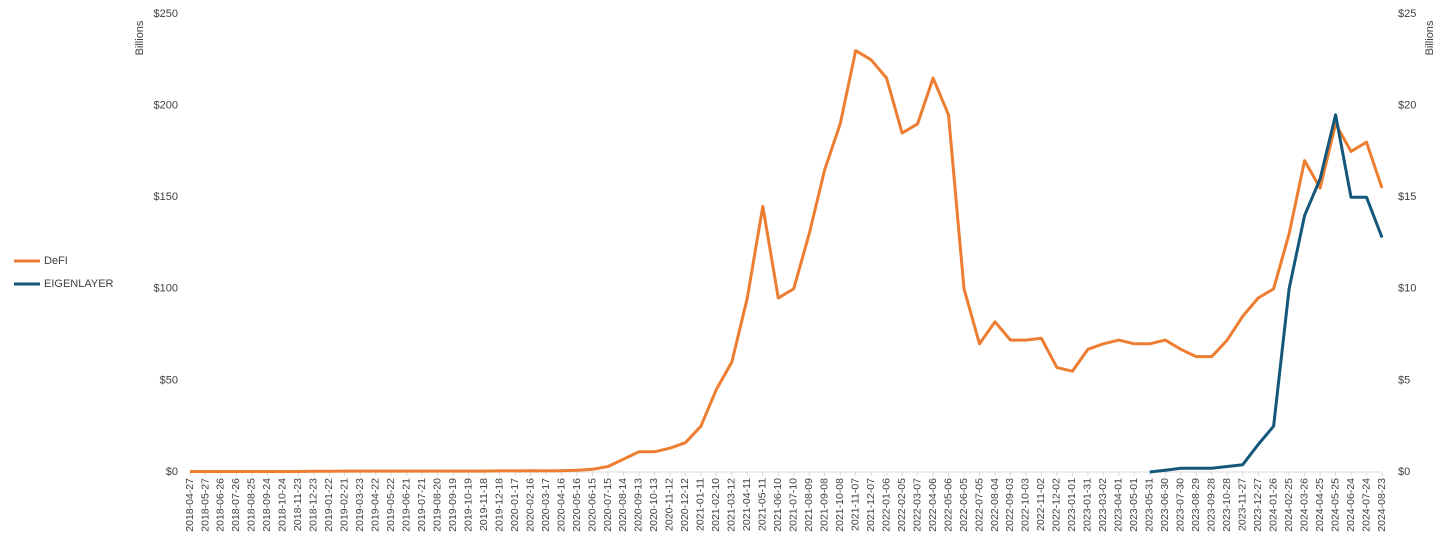 This screenshot has height=548, width=1456. Describe the element at coordinates (561, 505) in the screenshot. I see `x-tick-label: 2020-04-16` at that location.